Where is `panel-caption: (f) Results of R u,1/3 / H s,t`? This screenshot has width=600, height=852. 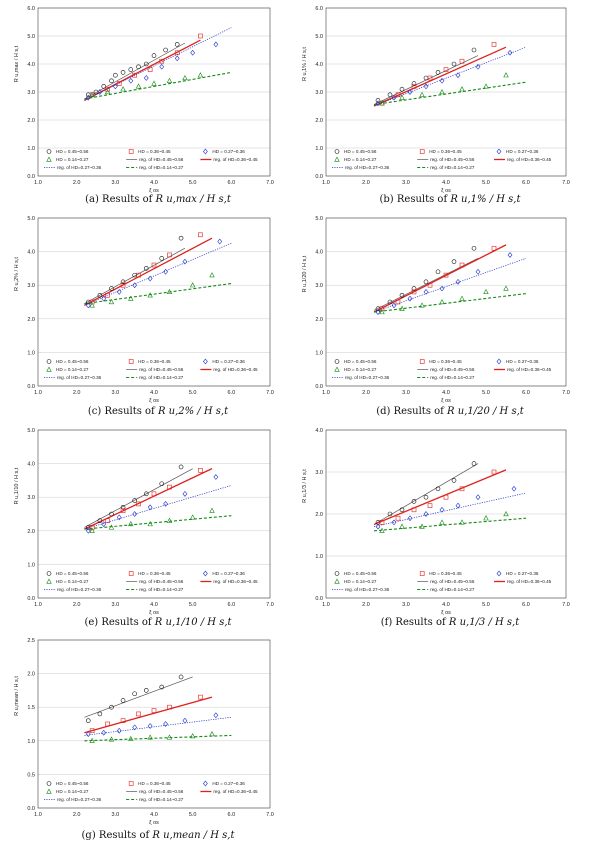
panel-caption: (f) Results of R u,1/3 / H s,t is located at coordinates (450, 622).